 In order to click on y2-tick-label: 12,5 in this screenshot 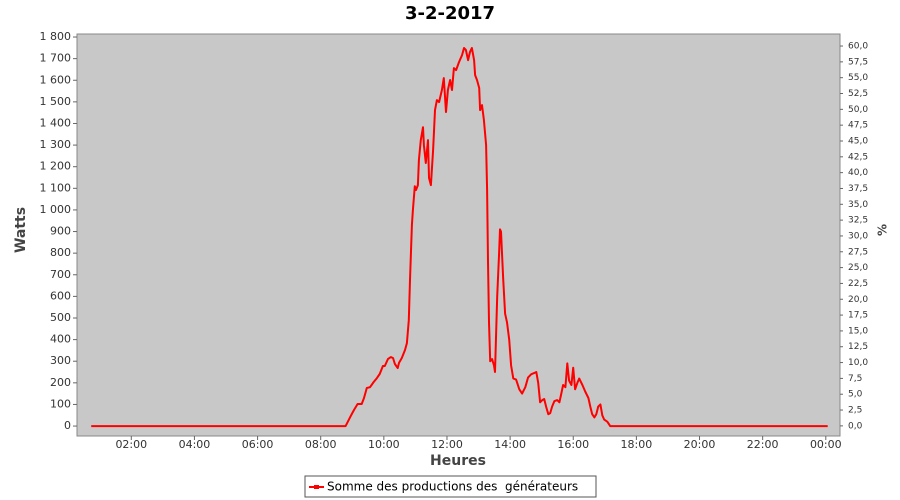, I will do `click(858, 347)`.